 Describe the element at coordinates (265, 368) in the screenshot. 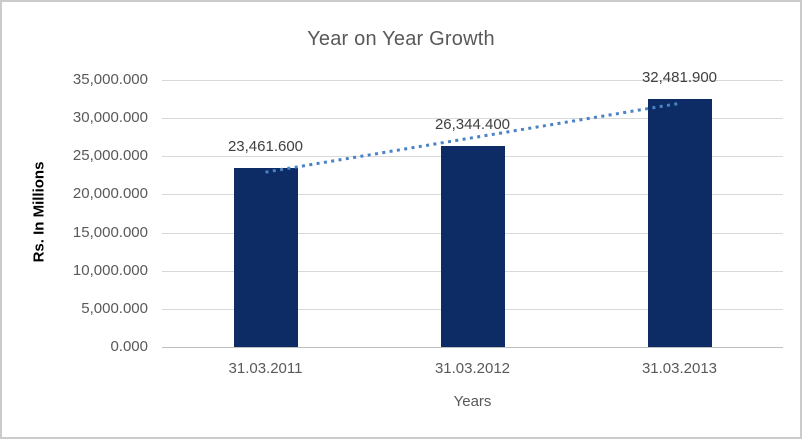

I see `x-axis-tick-label: 31.03.2011` at that location.